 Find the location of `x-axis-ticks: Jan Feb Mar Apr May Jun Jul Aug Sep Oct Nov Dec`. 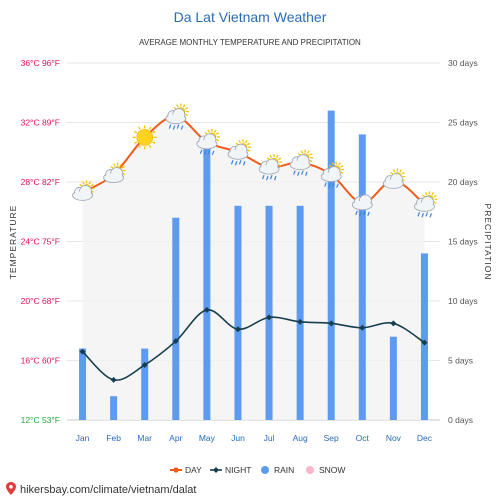

x-axis-ticks: Jan Feb Mar Apr May Jun Jul Aug Sep Oct Nov Dec is located at coordinates (254, 438).